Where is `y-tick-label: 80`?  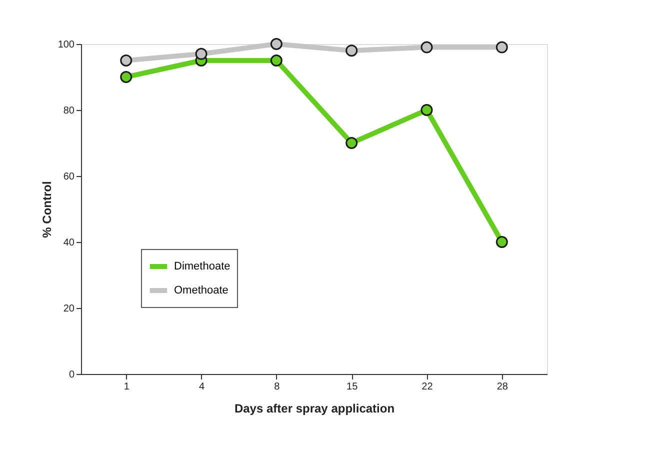 y-tick-label: 80 is located at coordinates (69, 111).